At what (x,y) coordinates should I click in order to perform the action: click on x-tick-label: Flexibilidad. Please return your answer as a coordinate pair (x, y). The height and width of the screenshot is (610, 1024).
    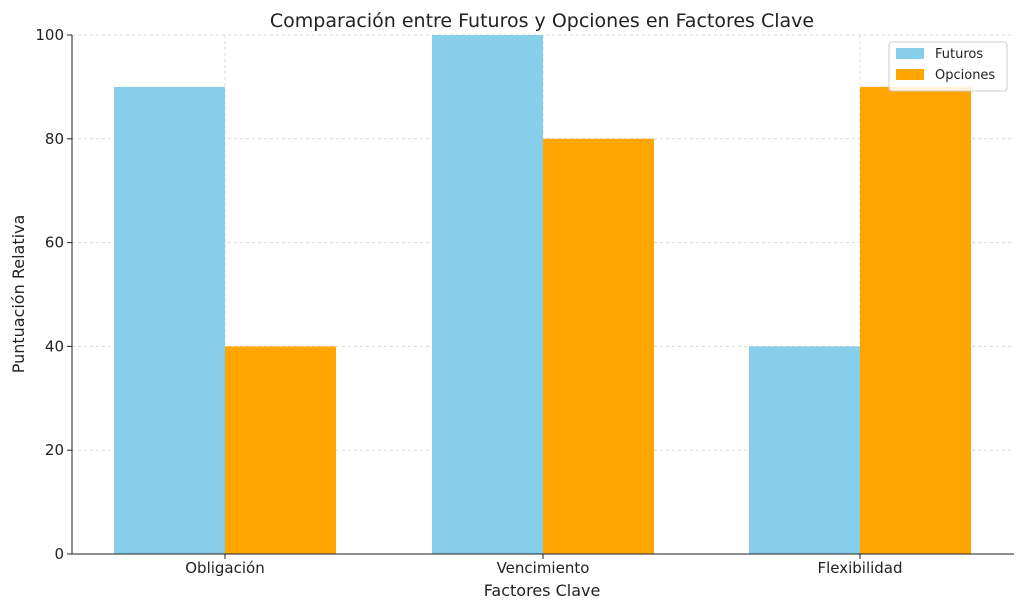
    Looking at the image, I should click on (859, 568).